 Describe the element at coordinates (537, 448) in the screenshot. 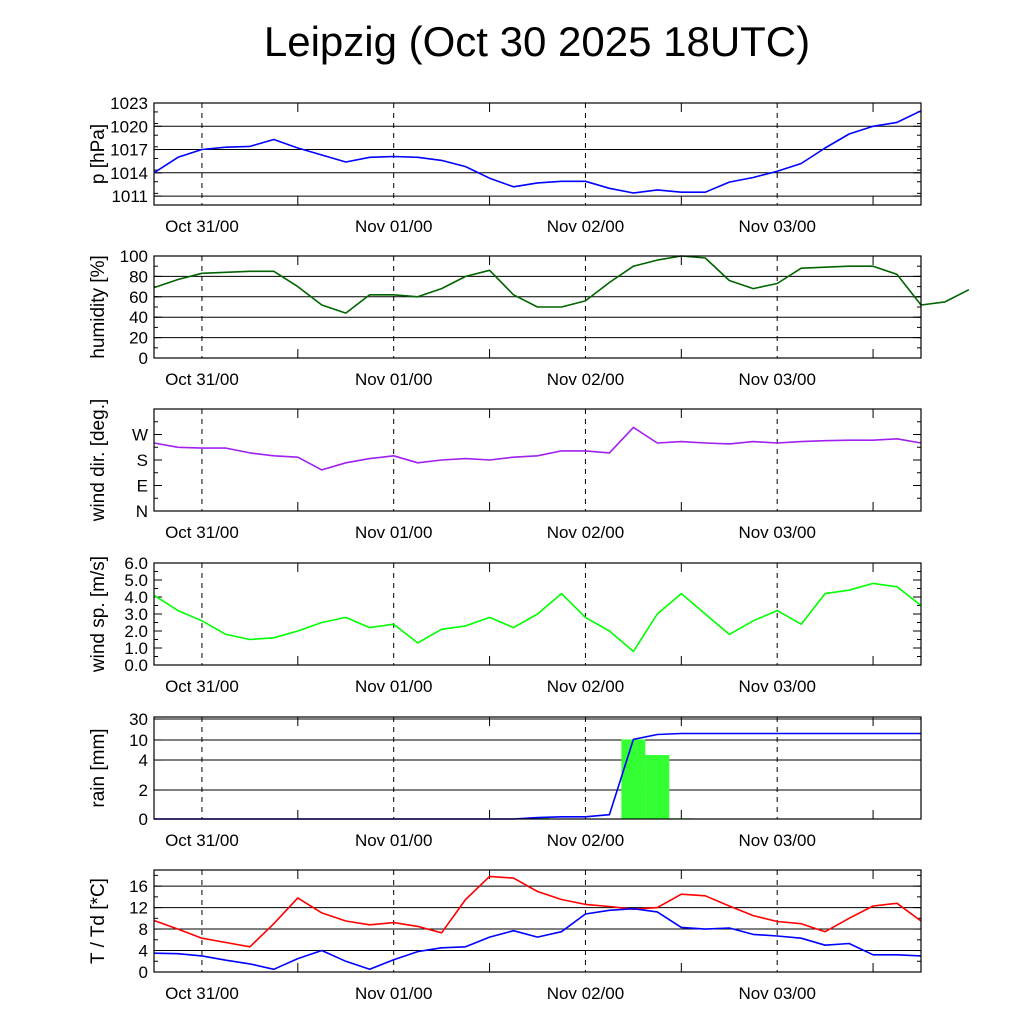

I see `wind_direction-series-wind-direction-line` at that location.